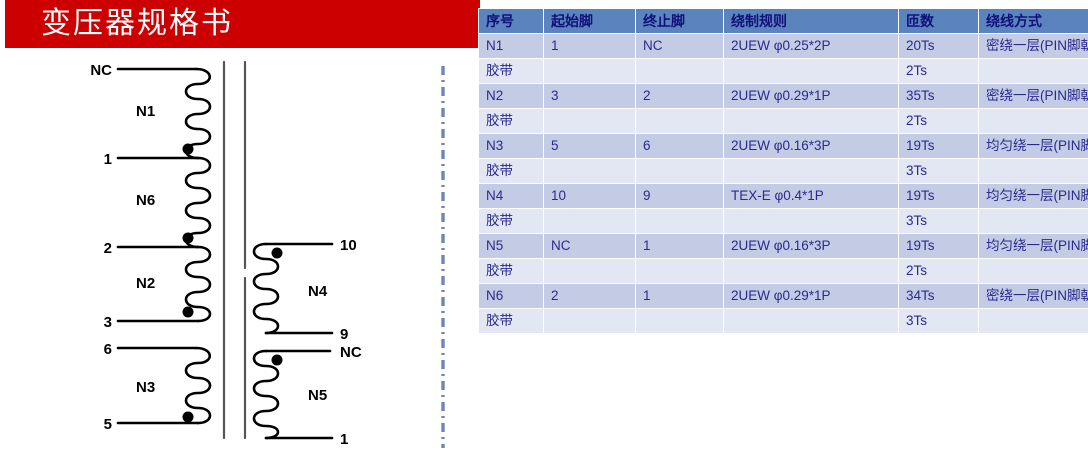 The image size is (1088, 450). Describe the element at coordinates (344, 439) in the screenshot. I see `pin-label-1-right: 1` at that location.